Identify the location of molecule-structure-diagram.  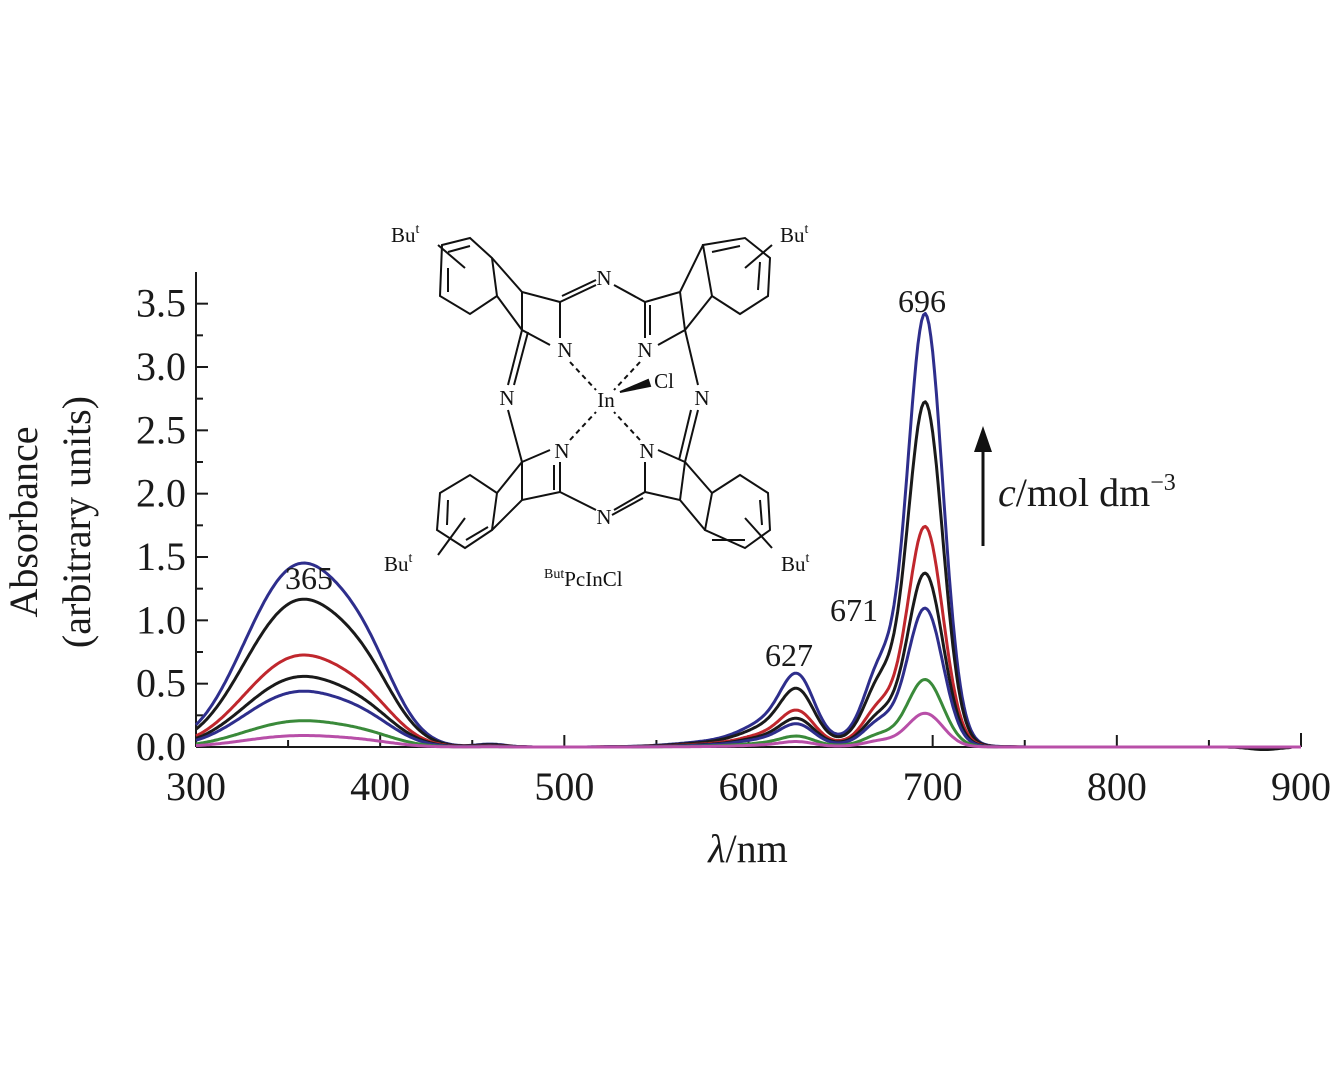
(604, 396).